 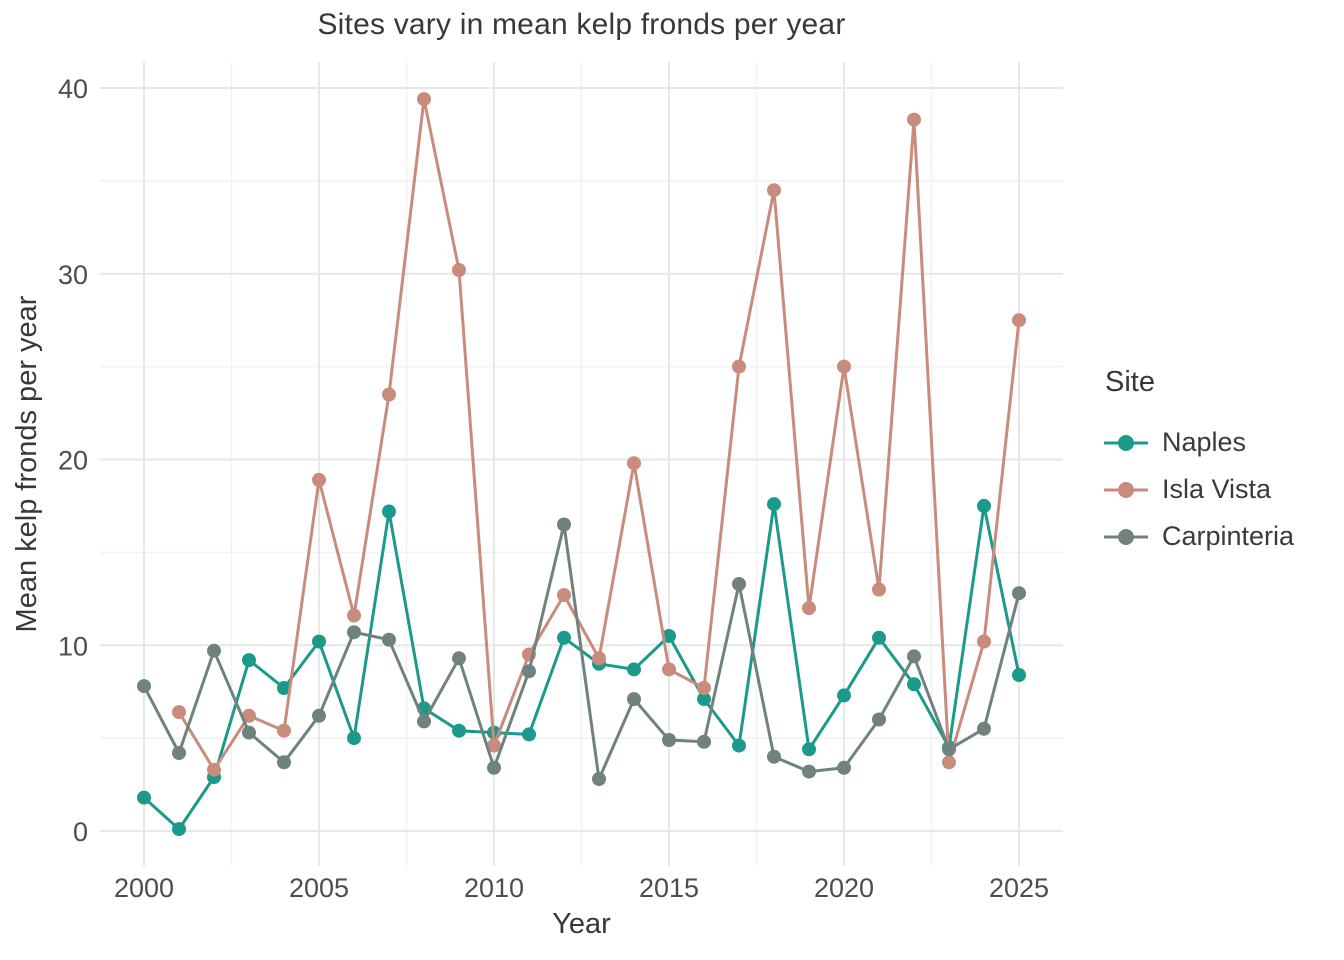 What do you see at coordinates (319, 888) in the screenshot?
I see `x-tick-label: 2005` at bounding box center [319, 888].